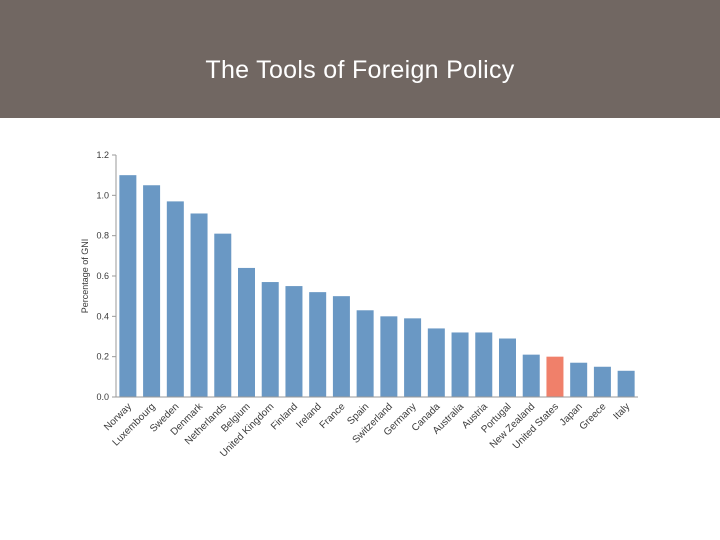  Describe the element at coordinates (102, 155) in the screenshot. I see `y-tick-label: 1.2` at that location.